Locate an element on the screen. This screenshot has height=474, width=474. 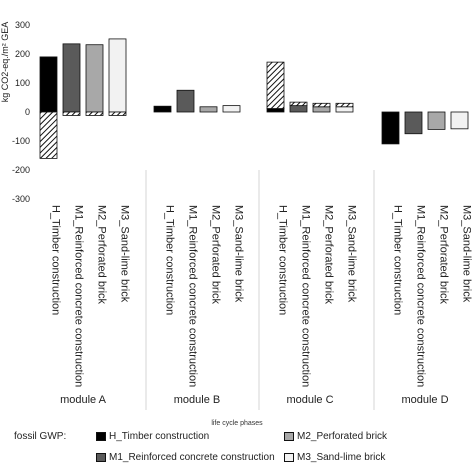
y-tick-label: -300 is located at coordinates (21, 199).